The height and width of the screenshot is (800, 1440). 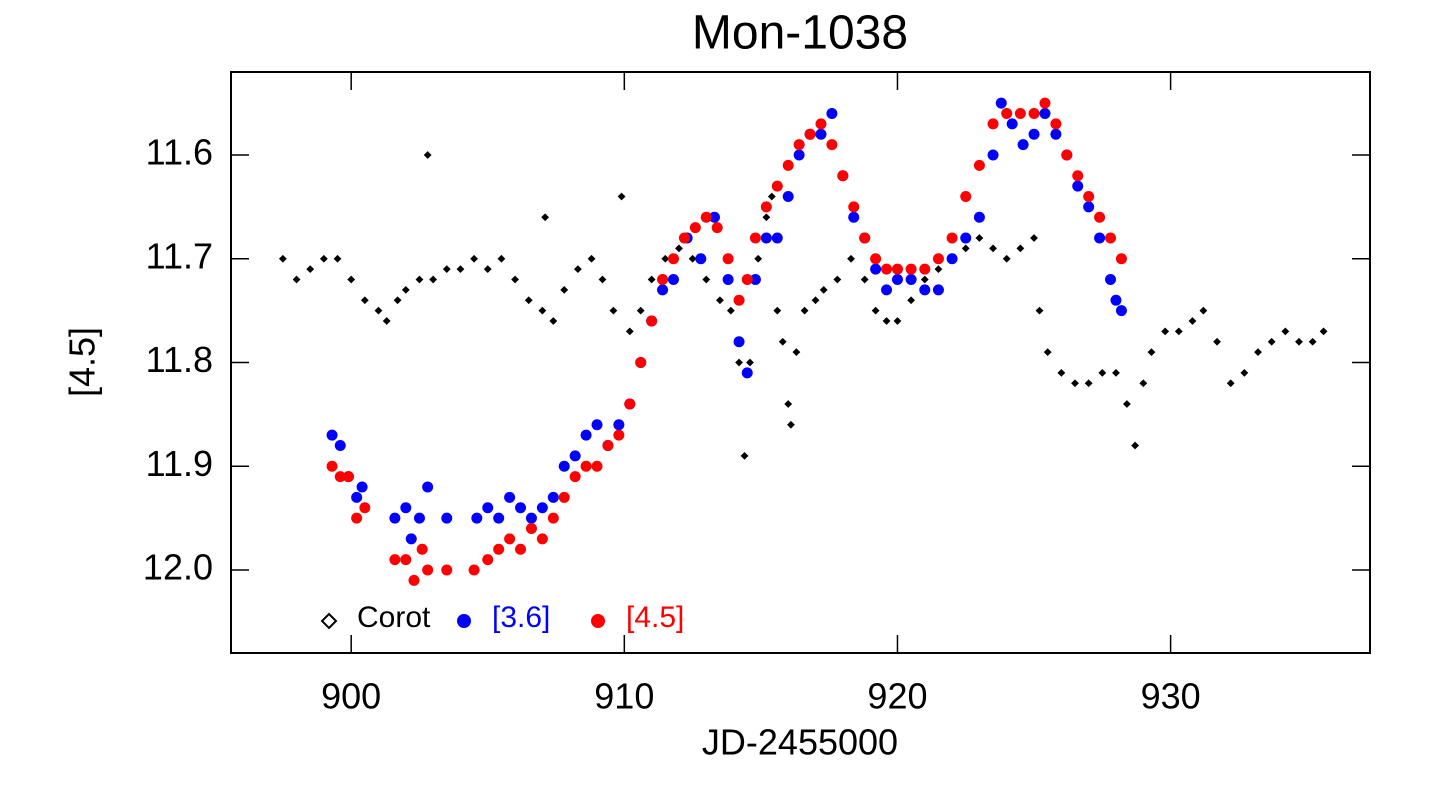 What do you see at coordinates (800, 33) in the screenshot?
I see `chart-title: Mon-1038` at bounding box center [800, 33].